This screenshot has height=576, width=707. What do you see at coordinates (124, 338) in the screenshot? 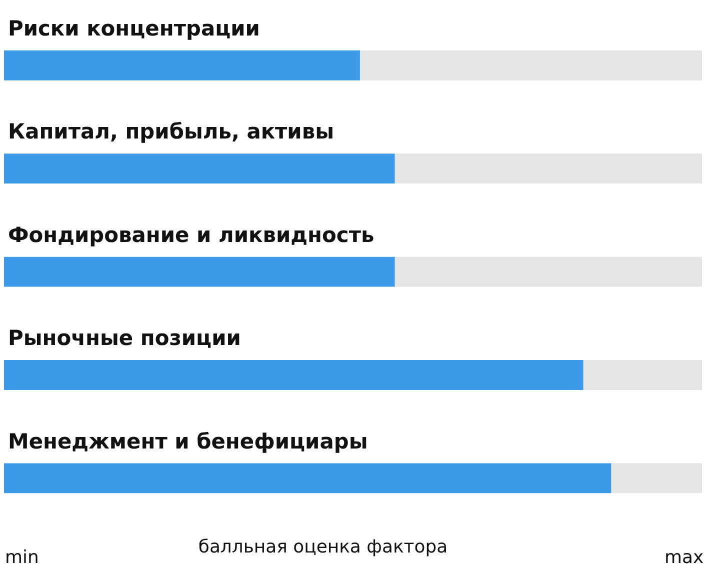
I see `y-tick-label: Рыночные позиции` at bounding box center [124, 338].